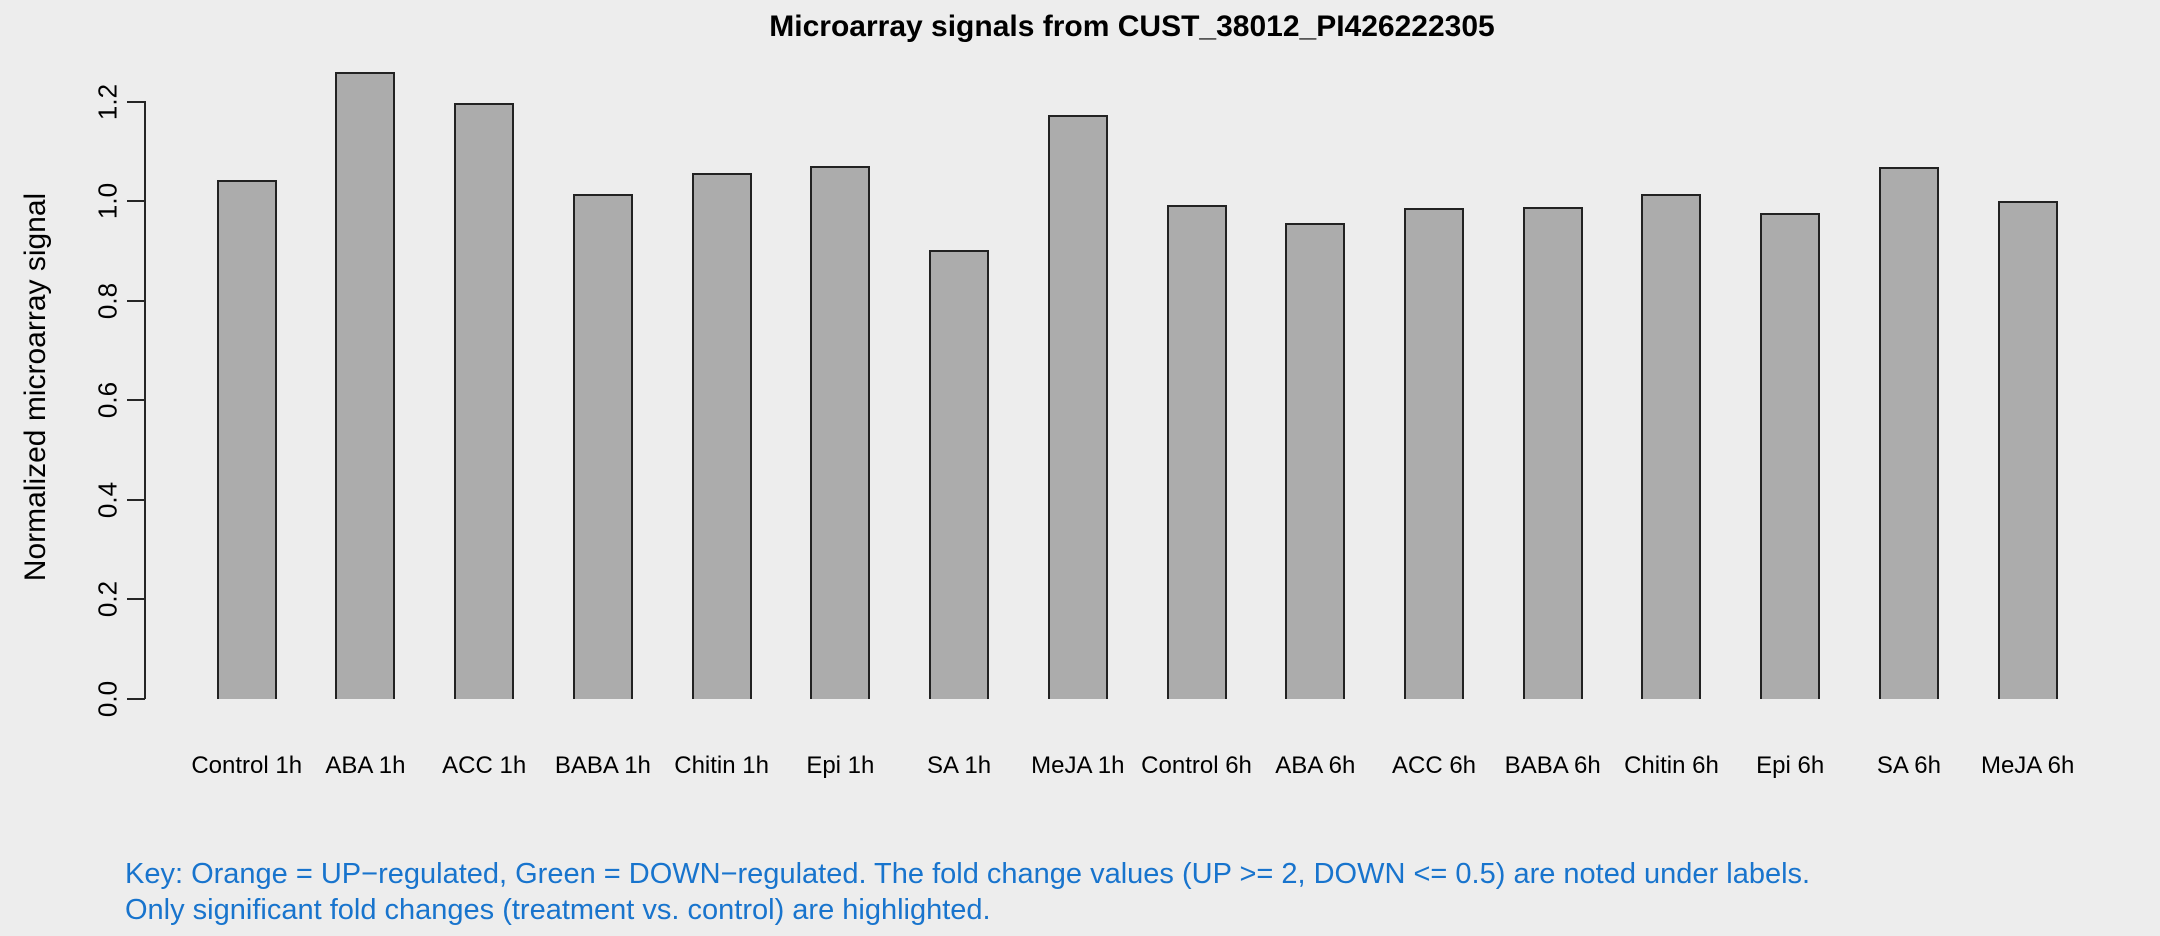  I want to click on bar-acc-1h, so click(484, 400).